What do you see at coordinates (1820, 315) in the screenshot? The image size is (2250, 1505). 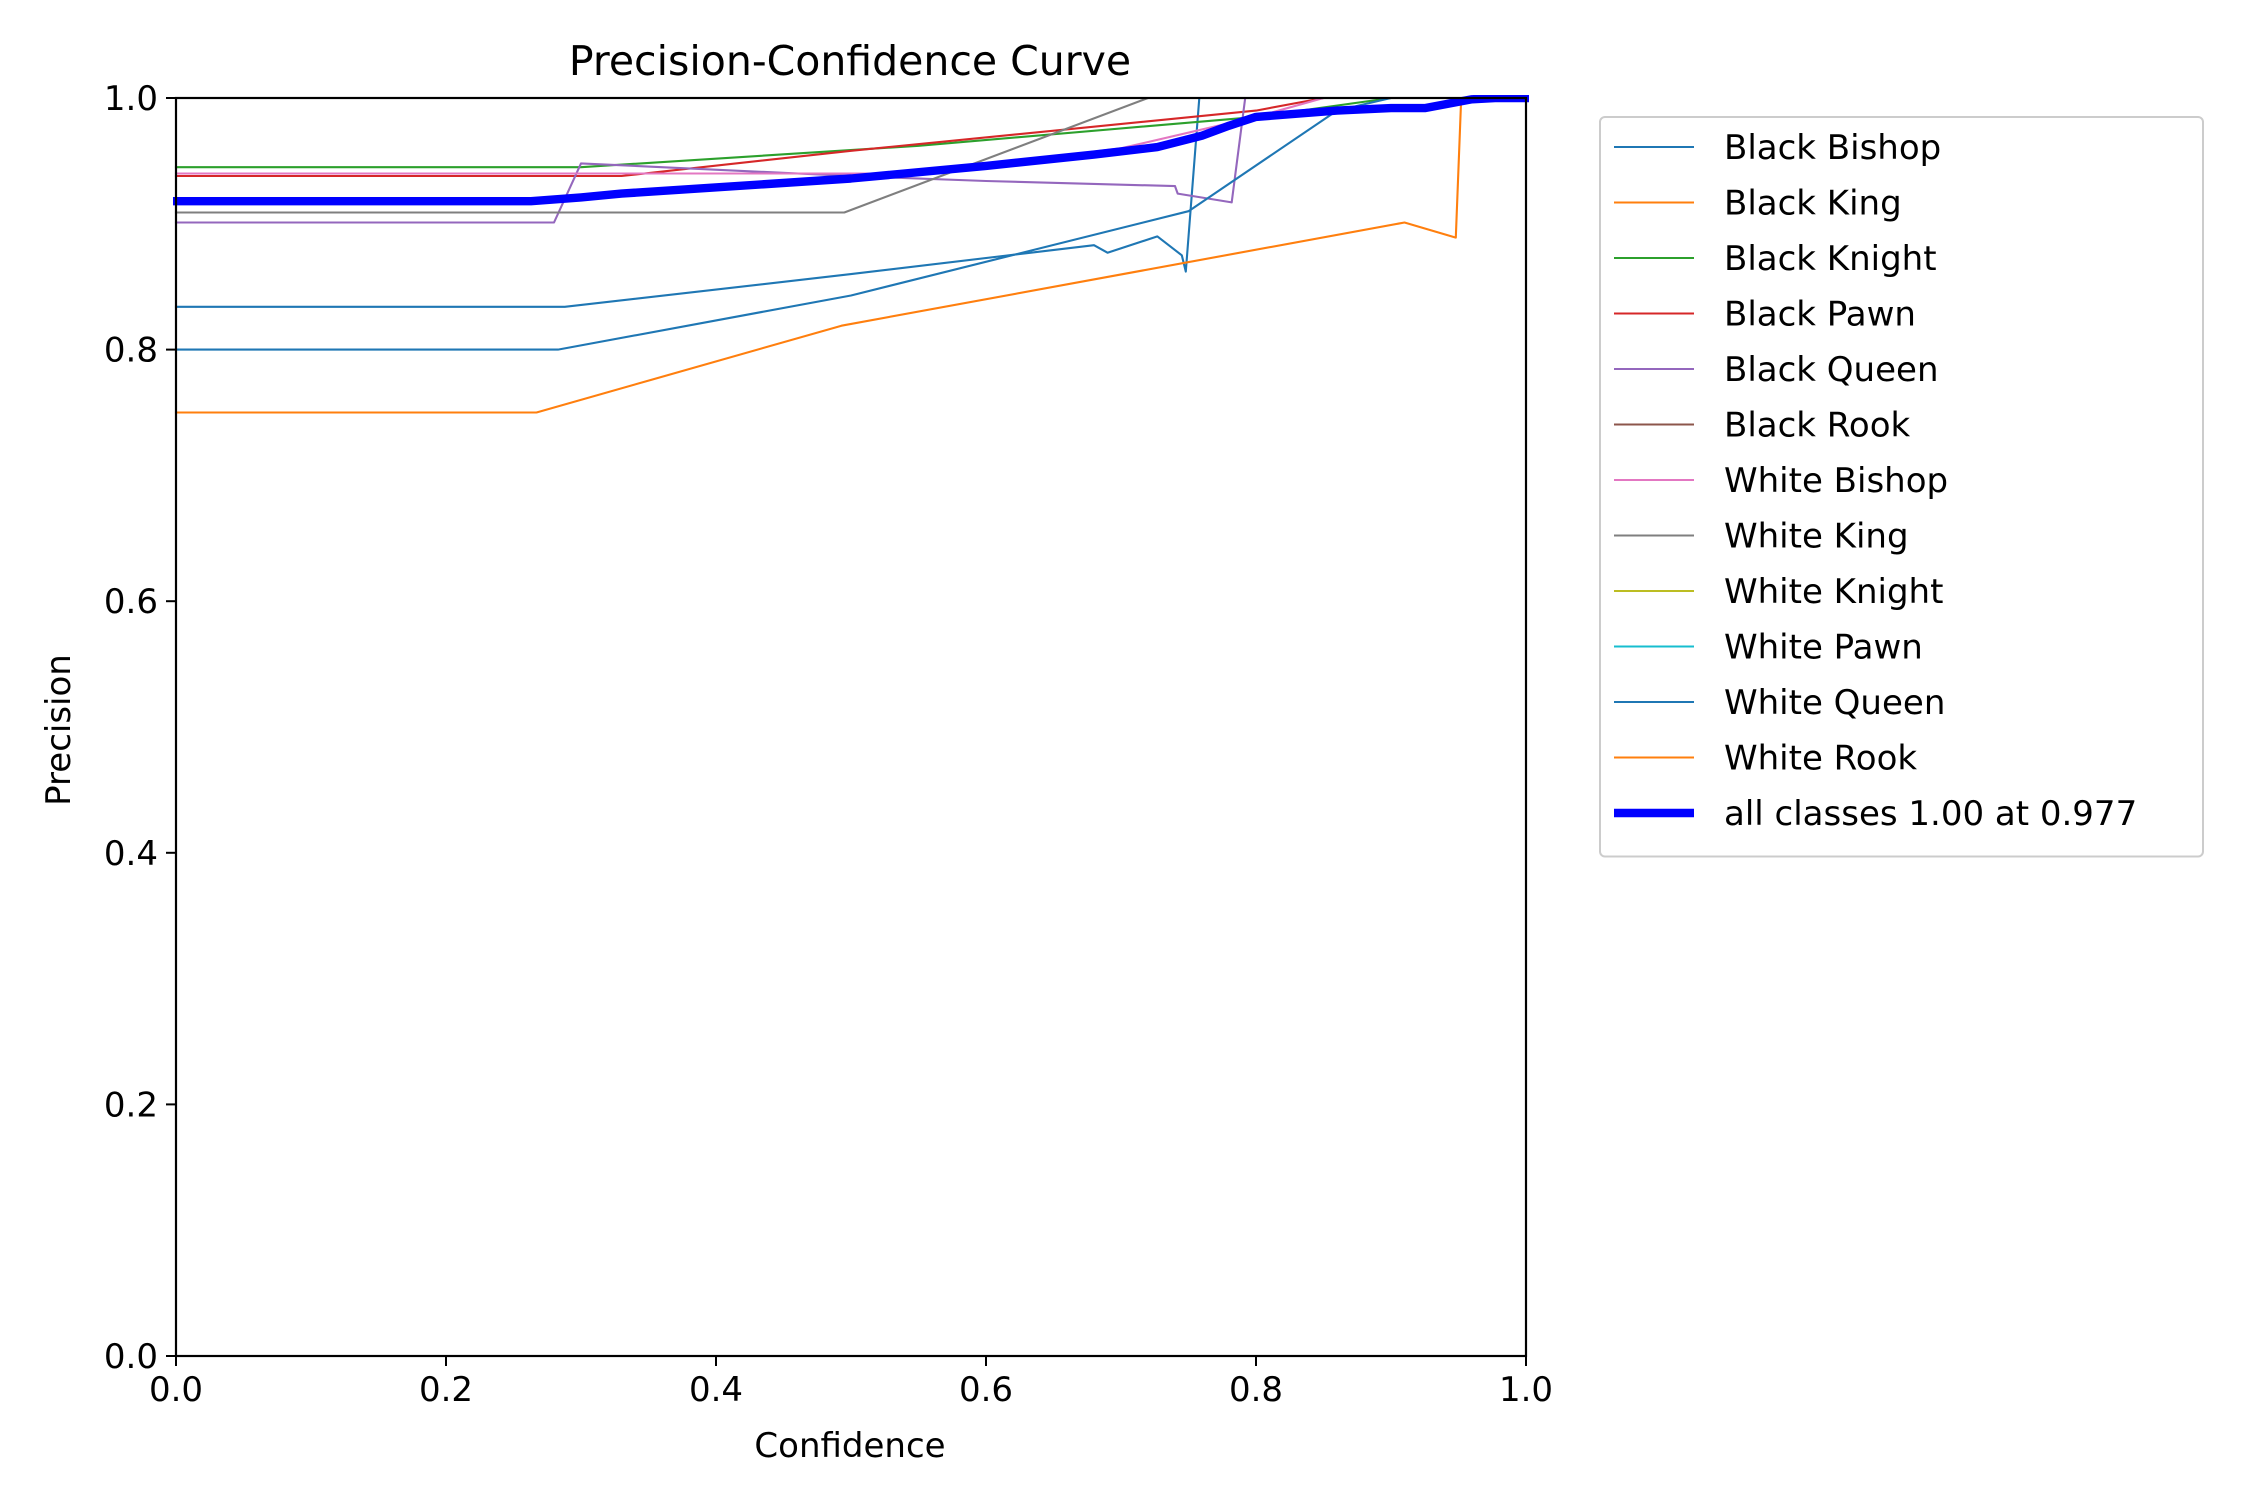 I see `legend-label: Black Pawn` at bounding box center [1820, 315].